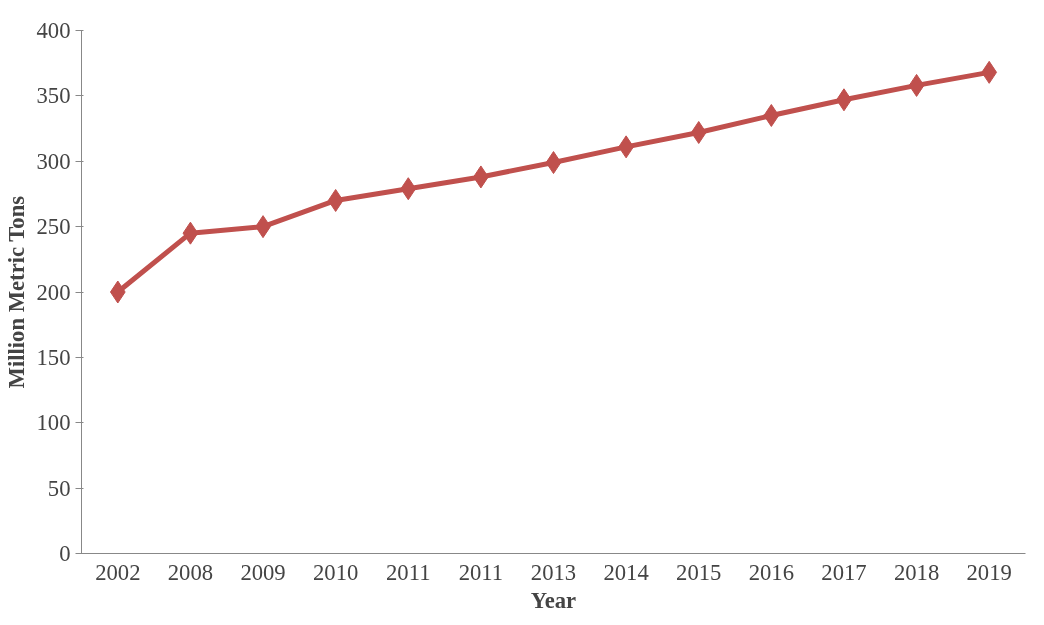 The width and height of the screenshot is (1044, 625). What do you see at coordinates (53, 357) in the screenshot?
I see `y-tick-label: 150` at bounding box center [53, 357].